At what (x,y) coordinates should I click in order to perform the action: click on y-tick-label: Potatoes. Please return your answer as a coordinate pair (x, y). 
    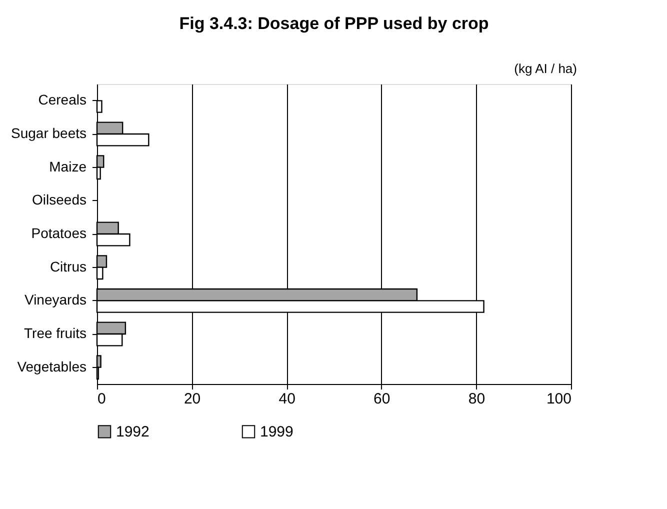
    Looking at the image, I should click on (58, 233).